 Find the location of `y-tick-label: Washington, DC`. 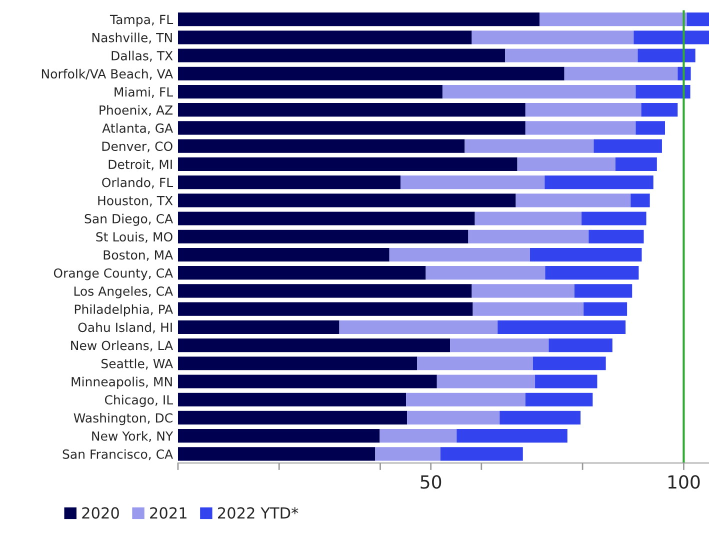

y-tick-label: Washington, DC is located at coordinates (123, 419).